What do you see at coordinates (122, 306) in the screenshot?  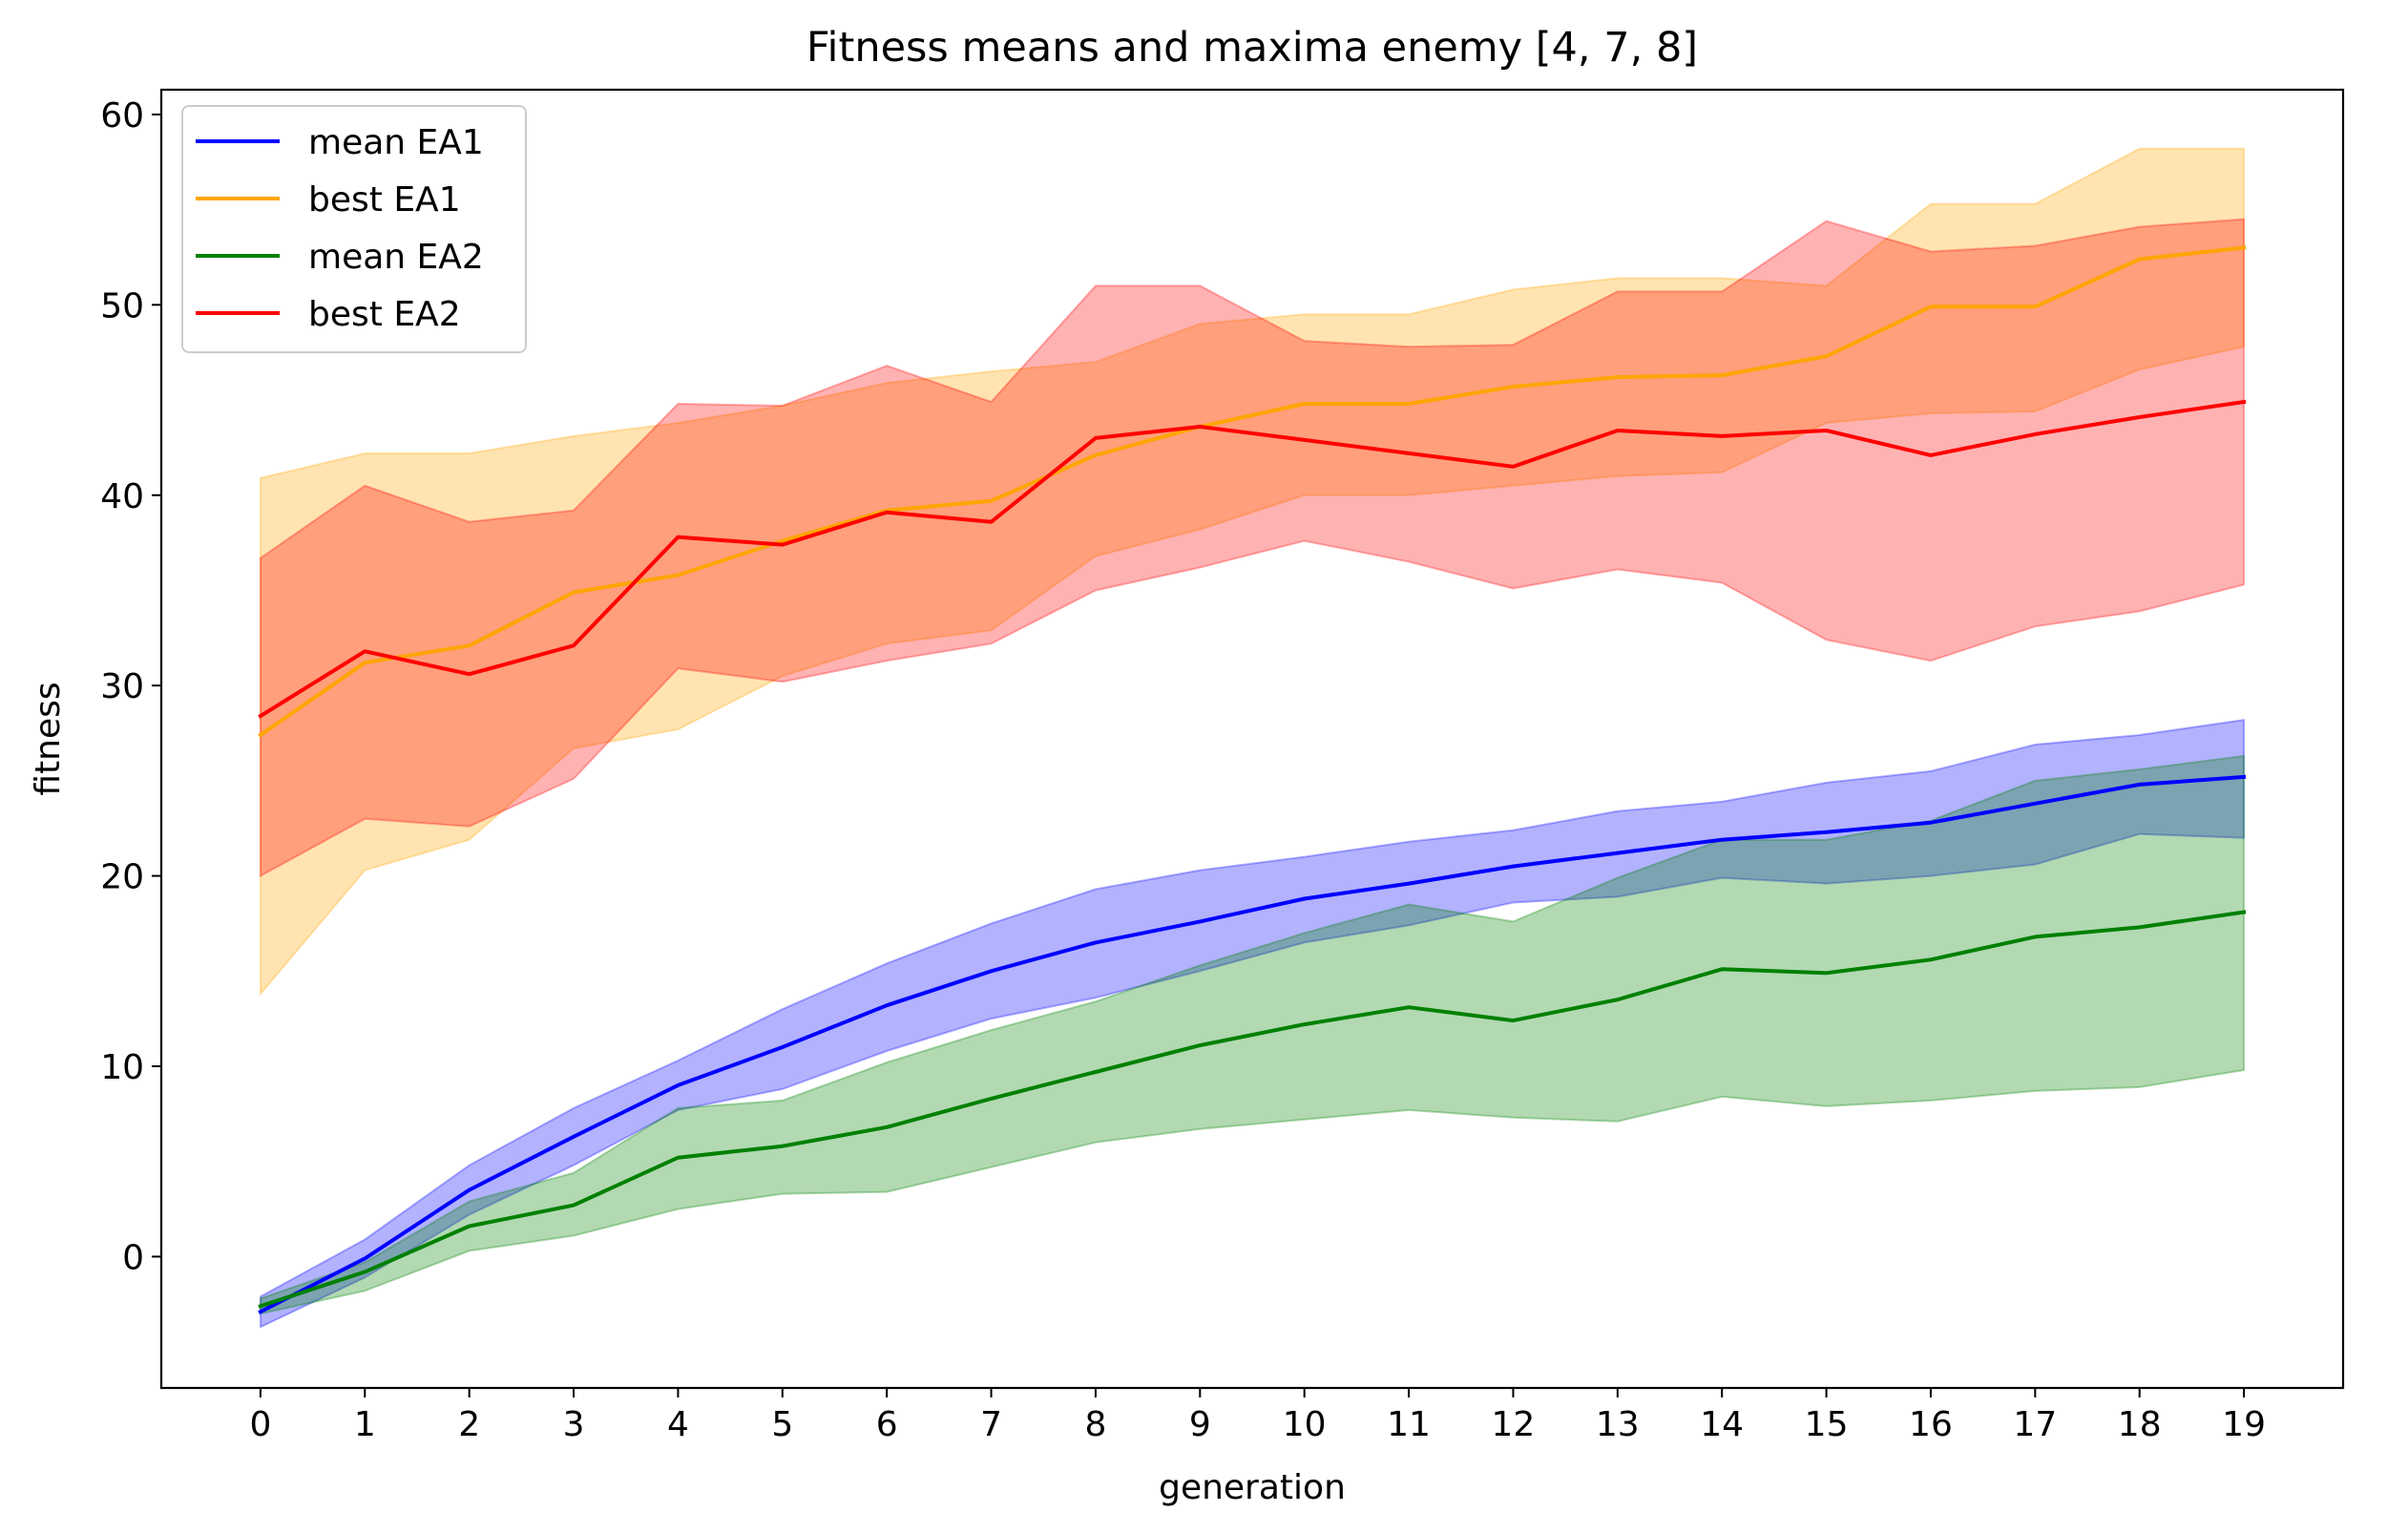 I see `y-tick-label: 50` at bounding box center [122, 306].